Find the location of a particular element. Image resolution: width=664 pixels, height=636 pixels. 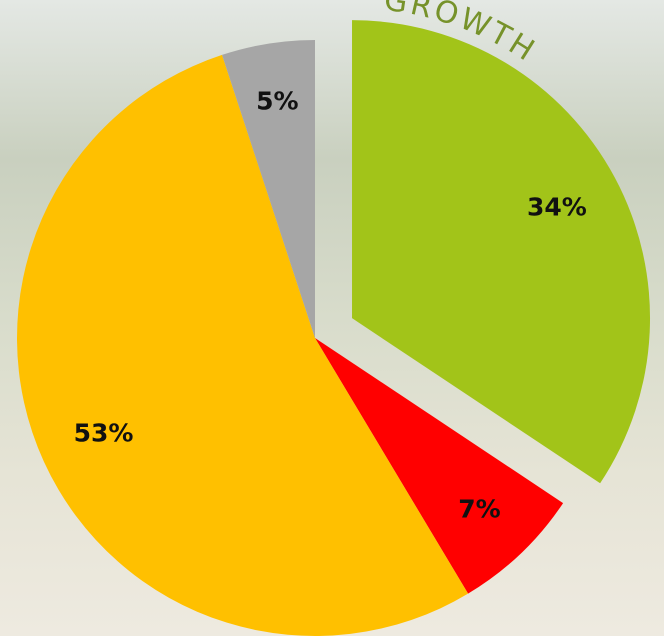

value-label: 7% is located at coordinates (479, 509).